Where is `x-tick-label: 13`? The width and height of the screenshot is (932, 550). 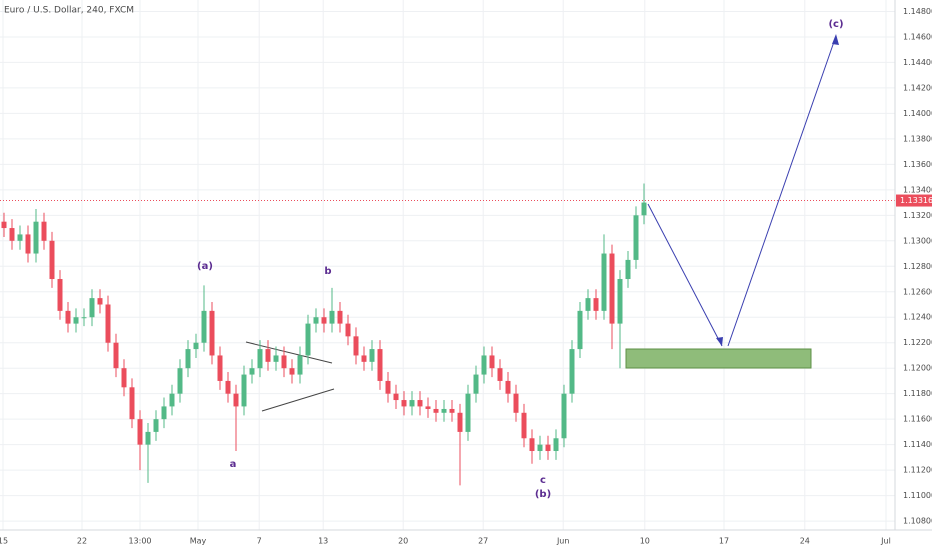
x-tick-label: 13 is located at coordinates (323, 541).